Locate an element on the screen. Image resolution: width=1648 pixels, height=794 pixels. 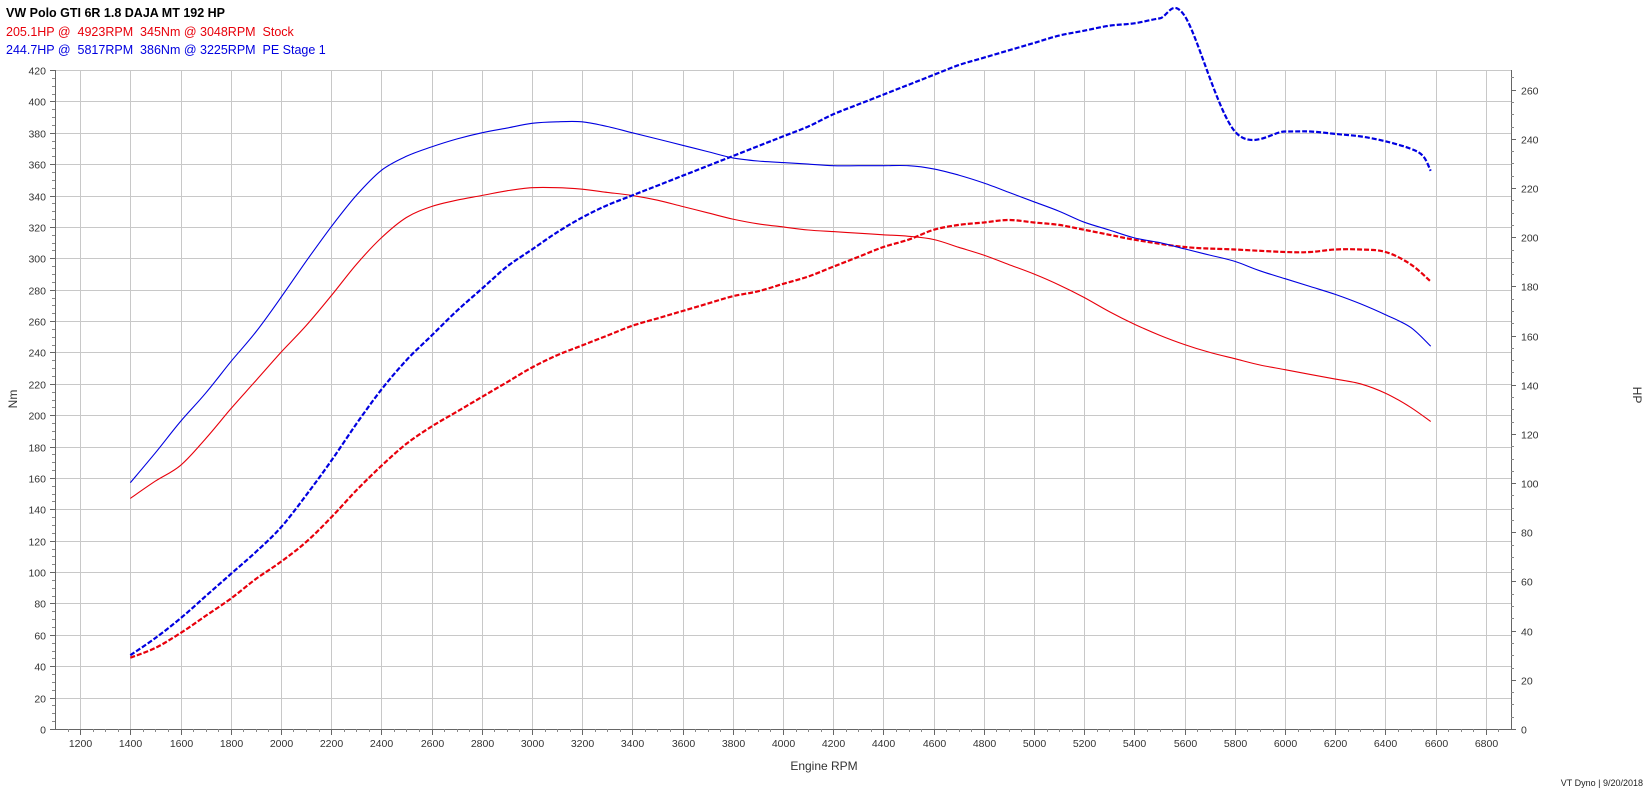
y-tick-label: 60 is located at coordinates (40, 637).